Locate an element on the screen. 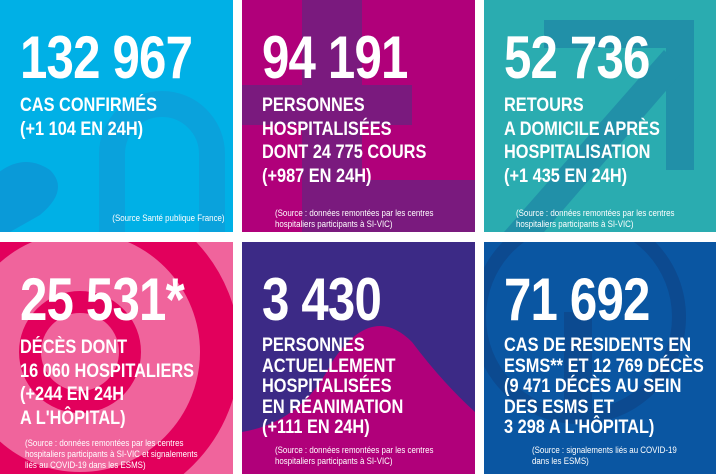  arrow-decoration is located at coordinates (599, 126).